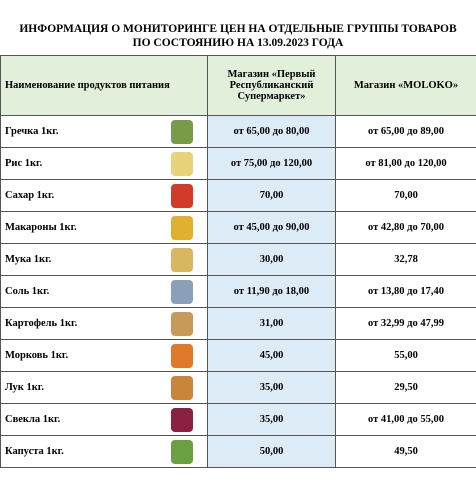  Describe the element at coordinates (271, 355) in the screenshot. I see `price-cell: 45,00` at that location.